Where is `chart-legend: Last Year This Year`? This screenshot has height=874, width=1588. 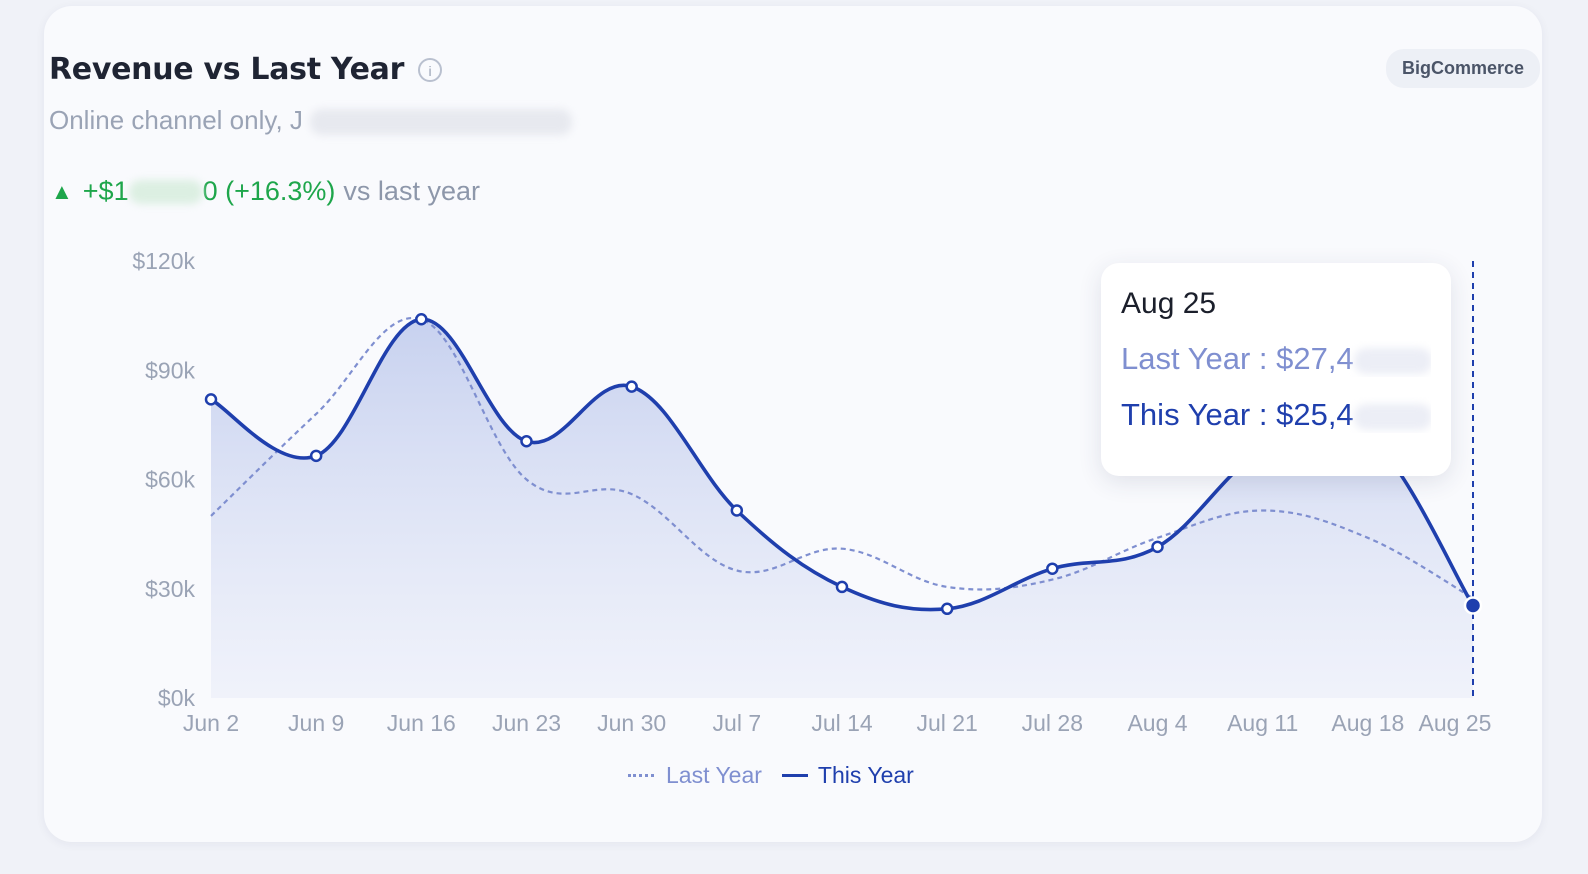
chart-legend: Last Year This Year is located at coordinates (781, 775).